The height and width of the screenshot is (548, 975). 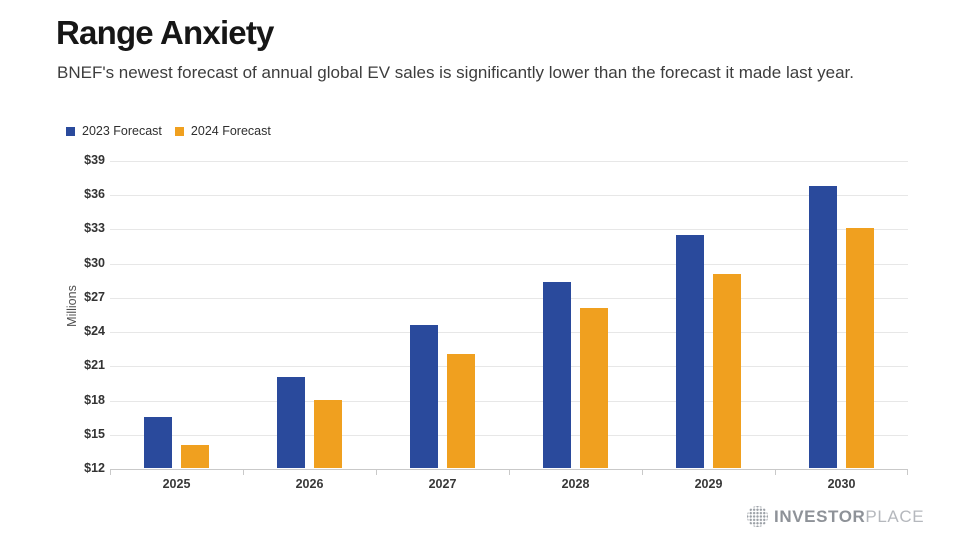 What do you see at coordinates (176, 315) in the screenshot?
I see `bar-group-2025` at bounding box center [176, 315].